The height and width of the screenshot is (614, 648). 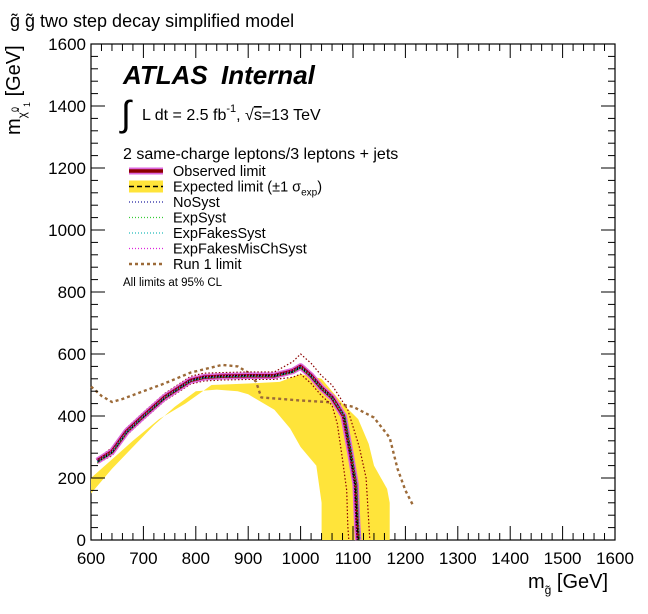 I want to click on y-tick-label: 0, so click(x=81, y=540).